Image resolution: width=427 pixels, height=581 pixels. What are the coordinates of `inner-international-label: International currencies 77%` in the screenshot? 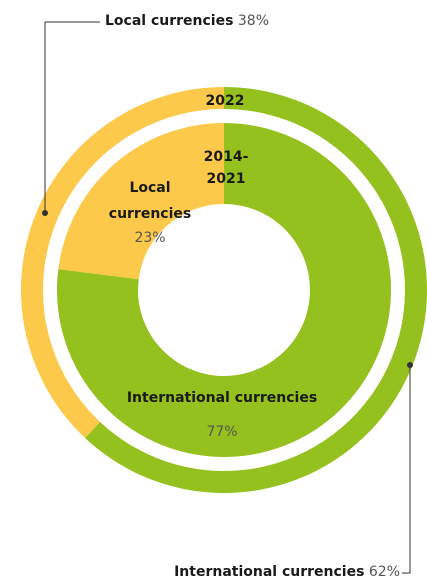 It's located at (222, 415).